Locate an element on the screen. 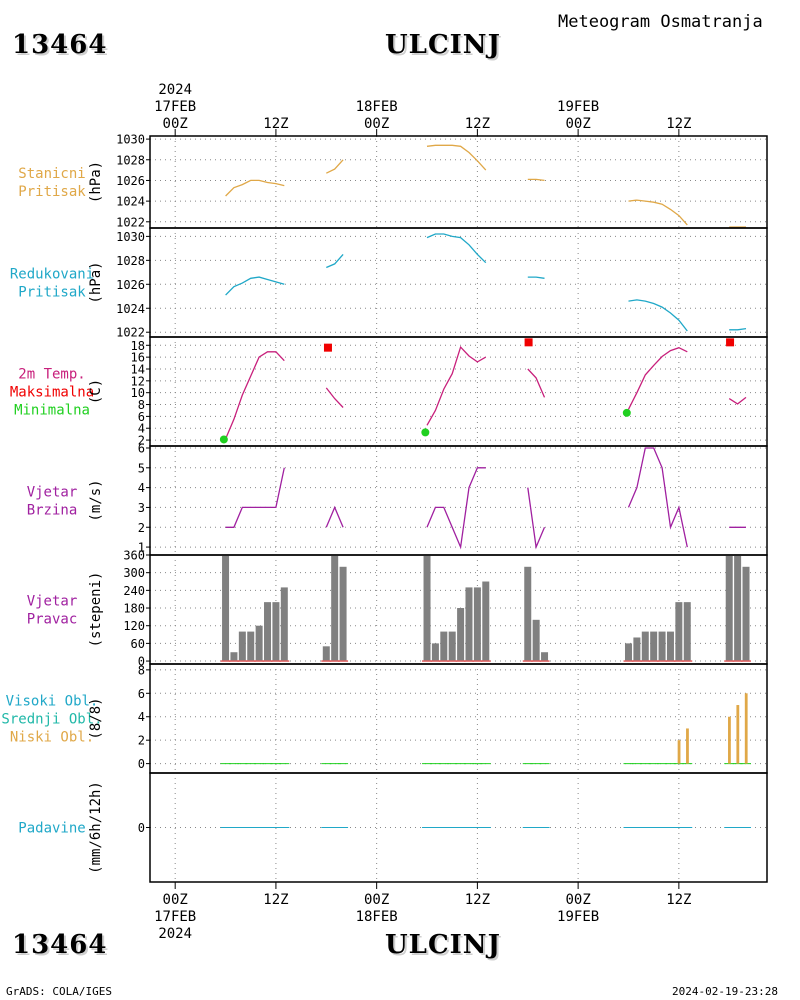  panel-label: Brzina is located at coordinates (52, 511).